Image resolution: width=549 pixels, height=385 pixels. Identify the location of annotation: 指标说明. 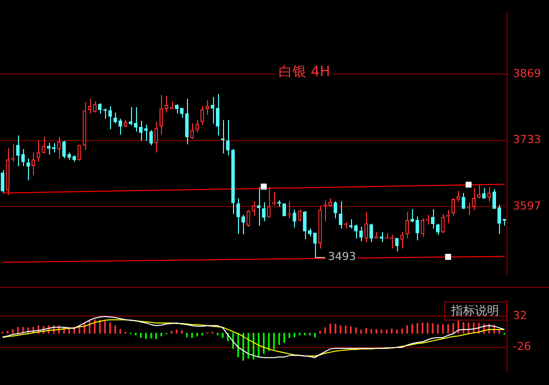
(474, 311).